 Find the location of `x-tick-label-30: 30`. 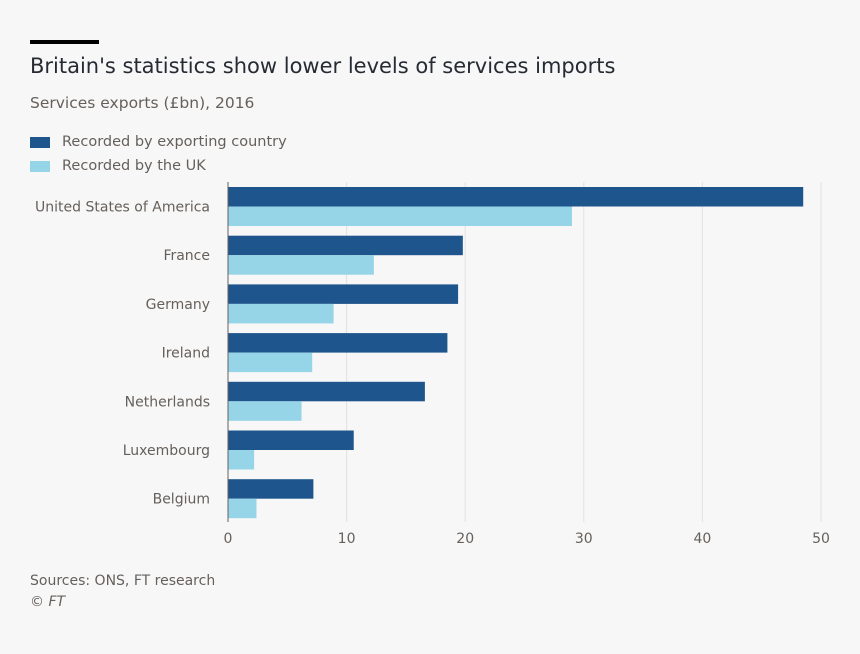

x-tick-label-30: 30 is located at coordinates (584, 539).